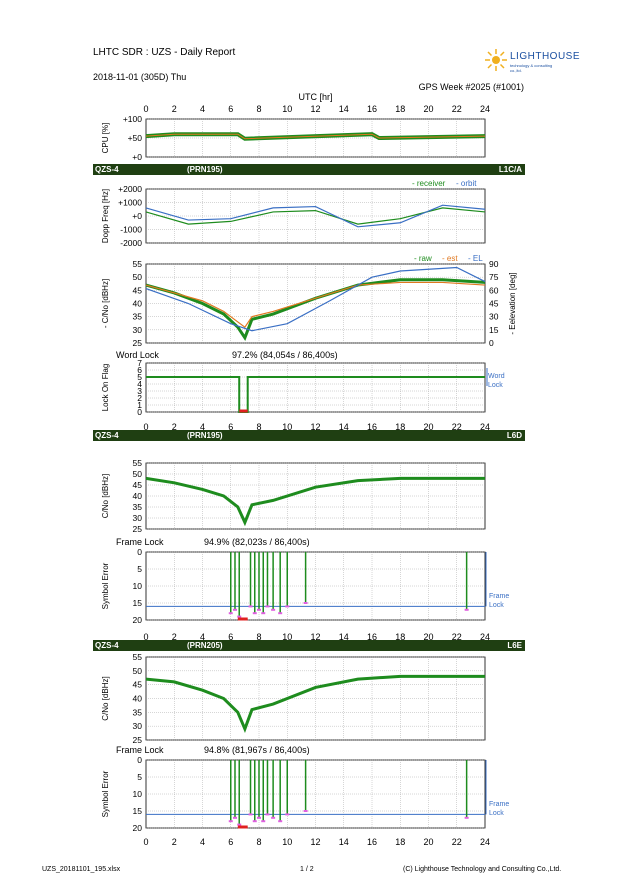  Describe the element at coordinates (230, 427) in the screenshot. I see `x-tick-label: 6` at that location.